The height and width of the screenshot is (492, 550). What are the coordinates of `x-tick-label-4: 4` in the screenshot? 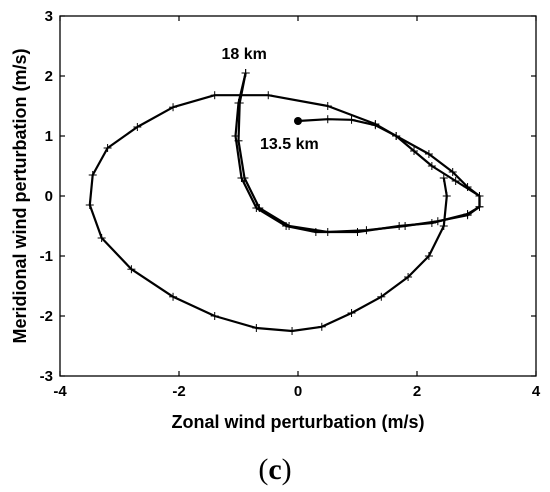 It's located at (536, 391).